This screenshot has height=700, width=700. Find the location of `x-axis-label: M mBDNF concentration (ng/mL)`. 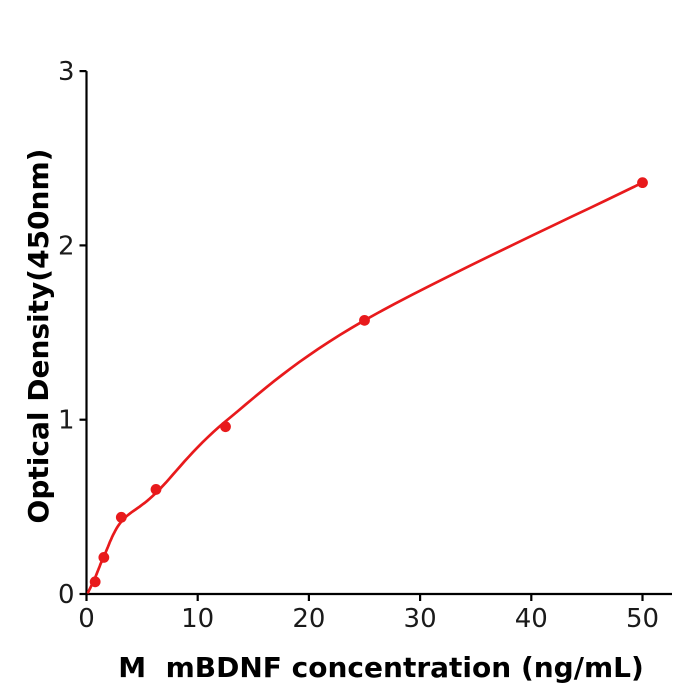

x-axis-label: M mBDNF concentration (ng/mL) is located at coordinates (381, 667).